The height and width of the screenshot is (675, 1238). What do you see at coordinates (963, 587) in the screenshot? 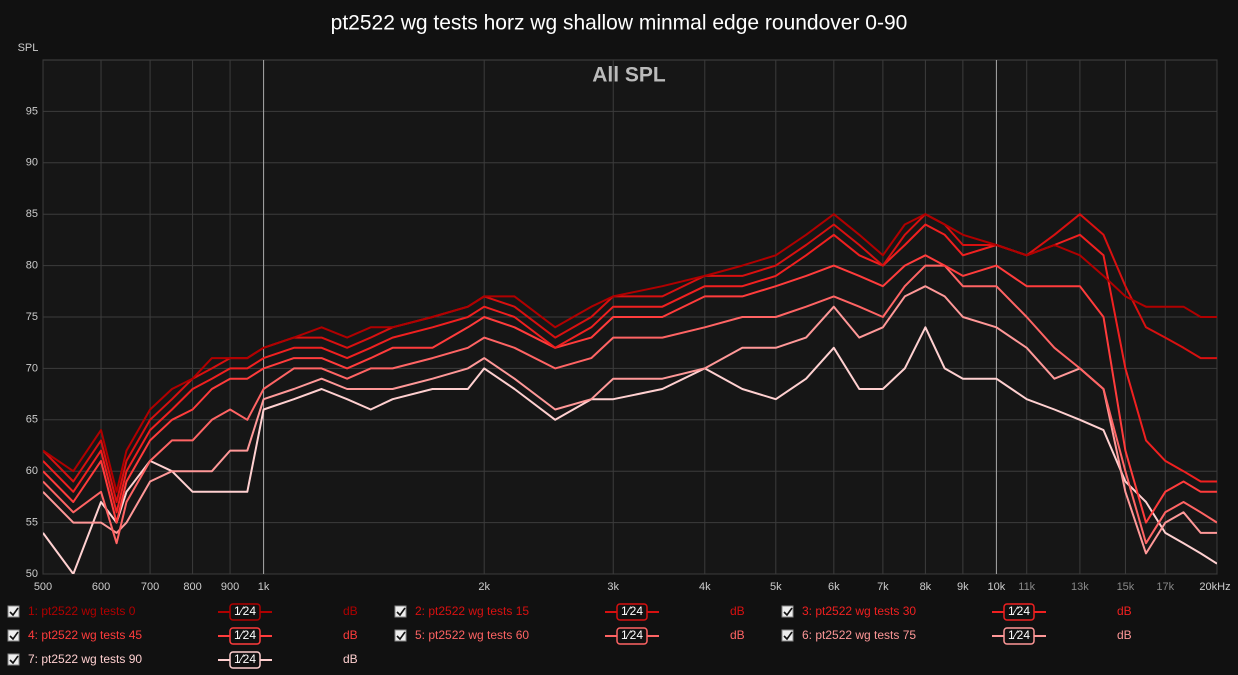
I see `x-tick-label: 9k` at bounding box center [963, 587].